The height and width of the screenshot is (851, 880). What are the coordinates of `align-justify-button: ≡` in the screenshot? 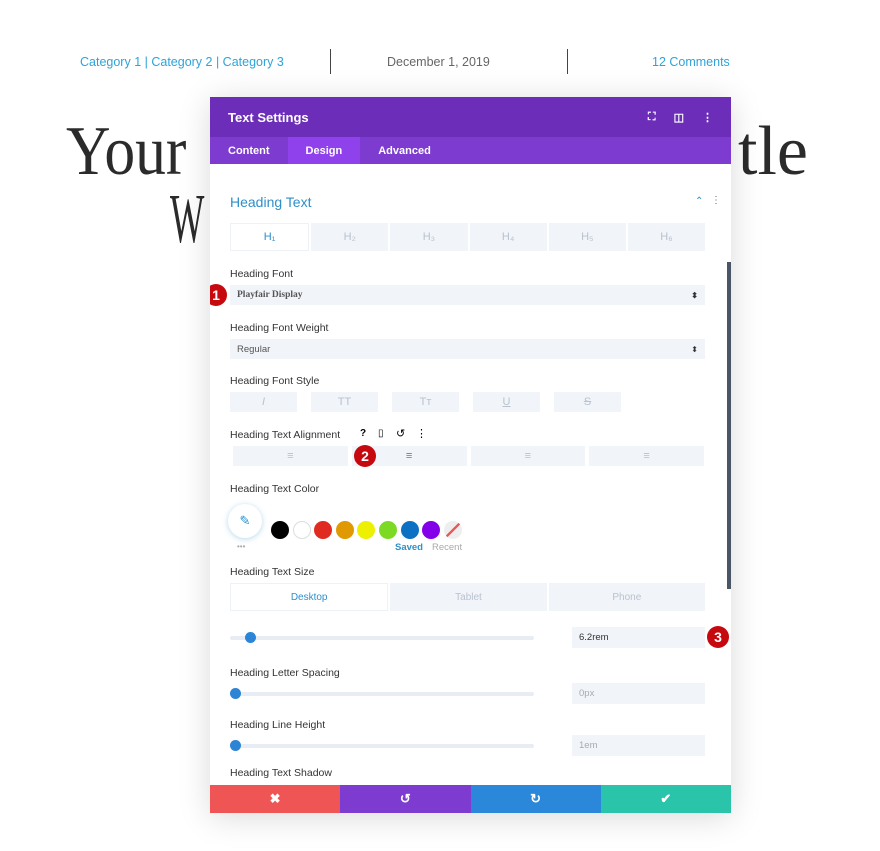 It's located at (646, 456).